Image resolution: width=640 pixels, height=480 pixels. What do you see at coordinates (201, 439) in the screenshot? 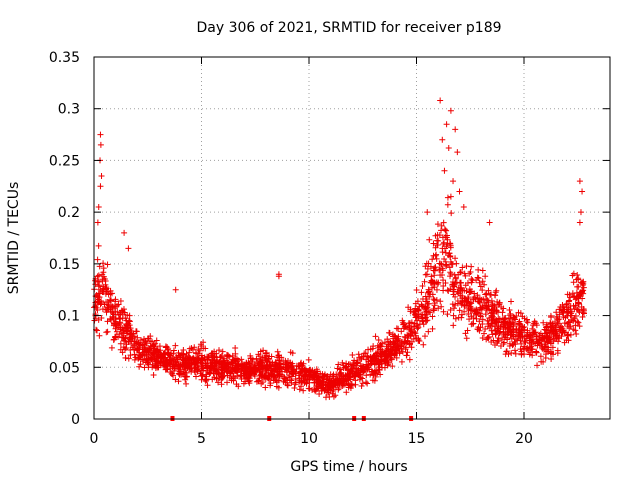
I see `x-tick-label: 5` at bounding box center [201, 439].